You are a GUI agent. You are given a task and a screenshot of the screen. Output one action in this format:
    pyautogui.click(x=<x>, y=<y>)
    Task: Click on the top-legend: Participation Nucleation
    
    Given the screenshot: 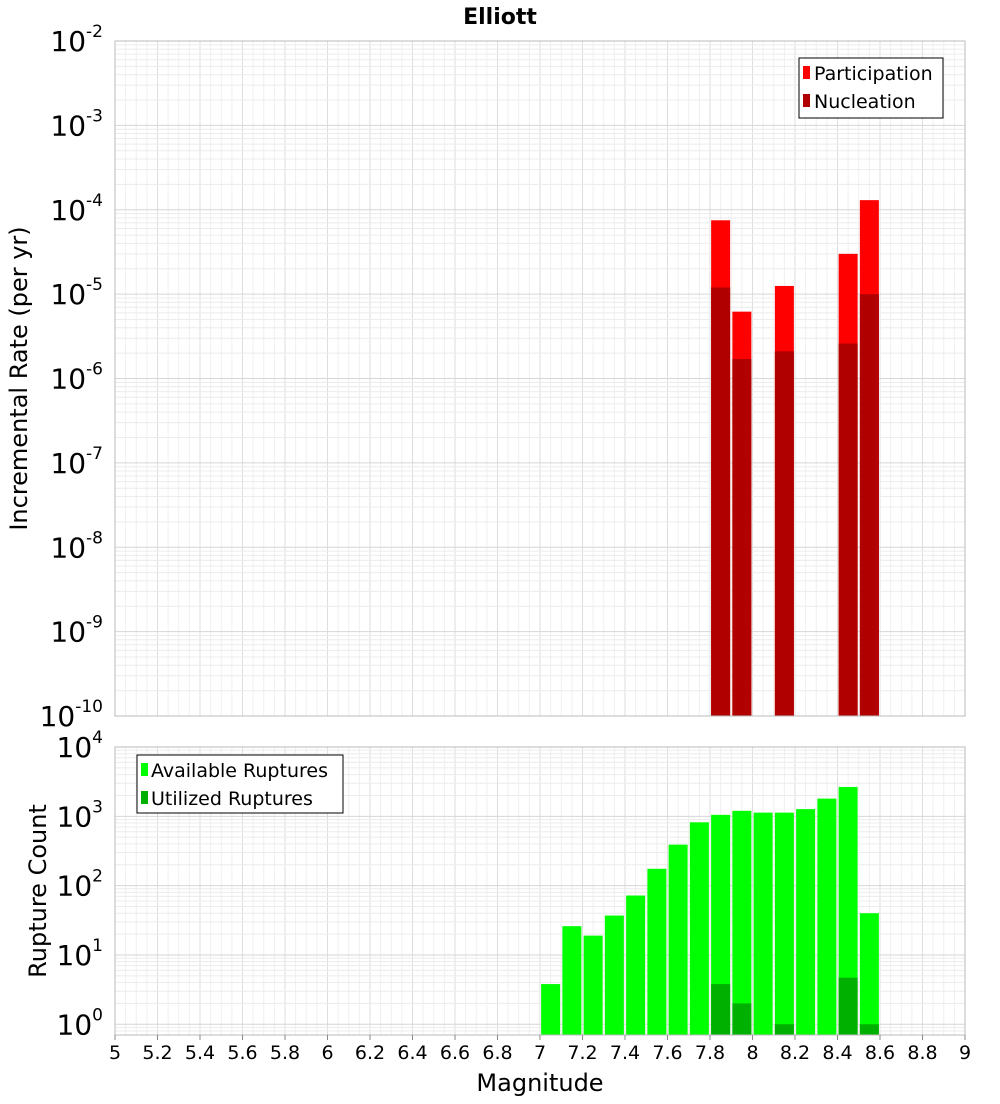 What is the action you would take?
    pyautogui.click(x=871, y=88)
    